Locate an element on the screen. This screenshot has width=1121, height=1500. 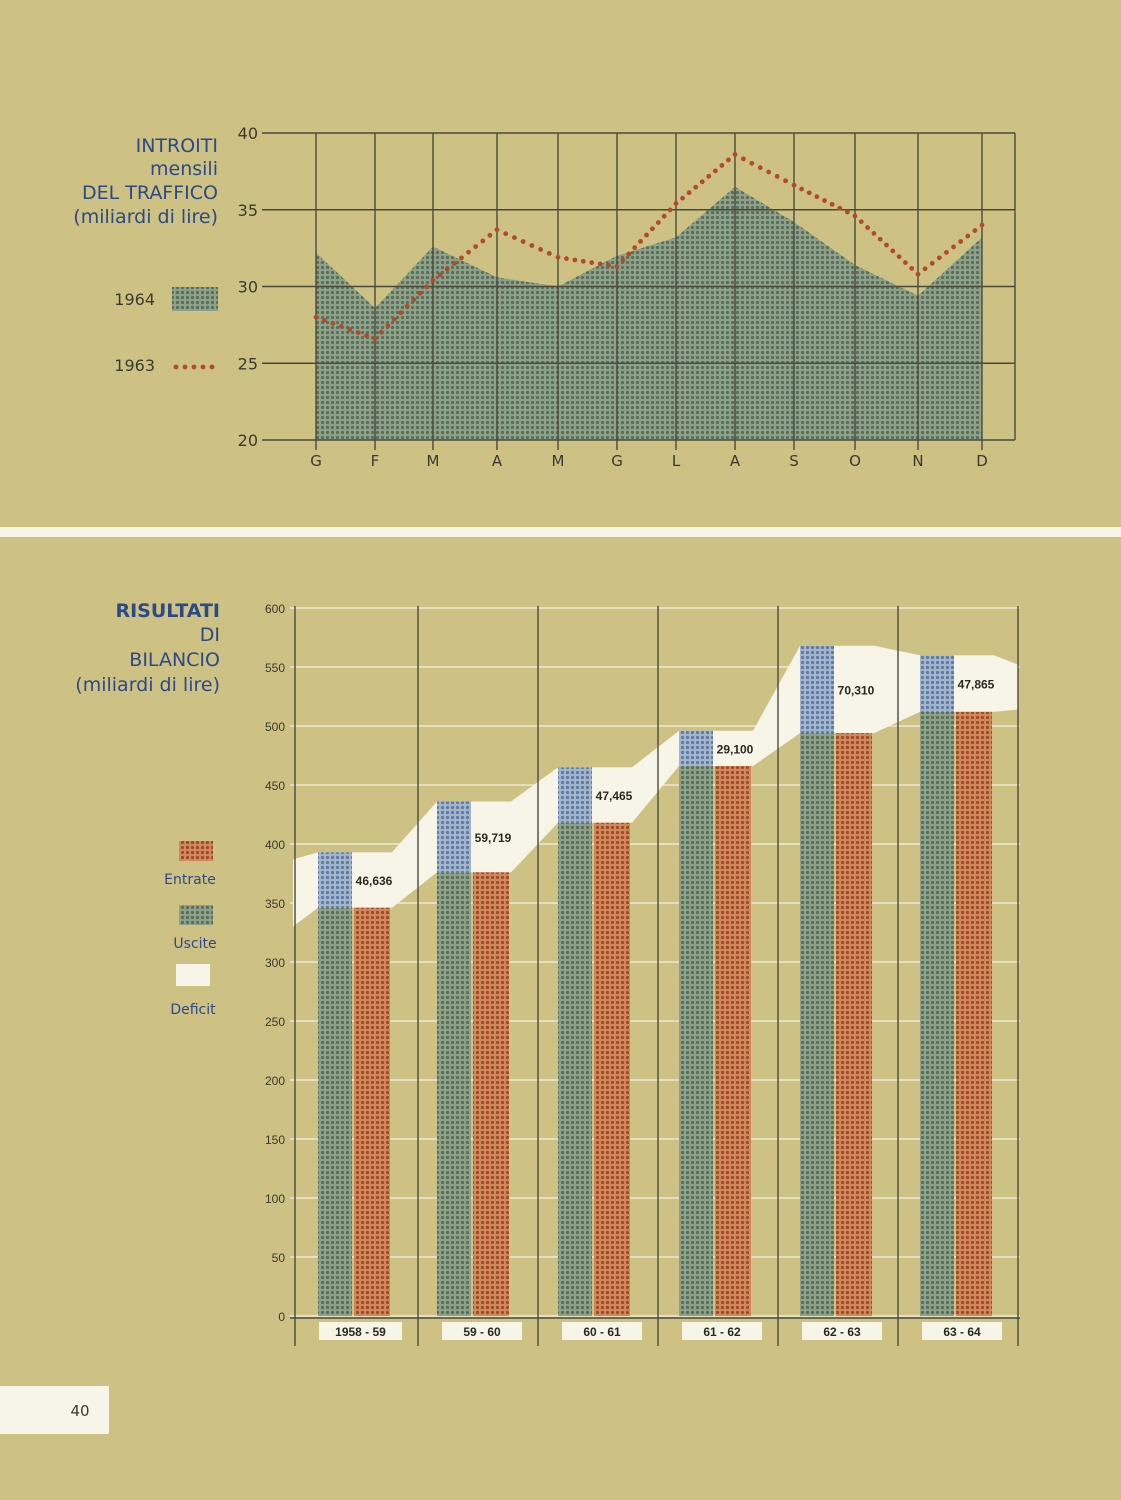
top-ytick-label: 20 is located at coordinates (248, 440).